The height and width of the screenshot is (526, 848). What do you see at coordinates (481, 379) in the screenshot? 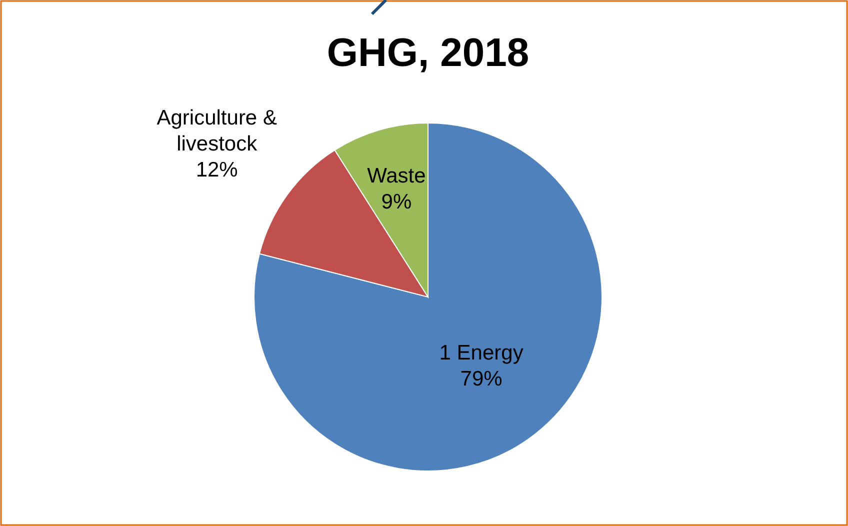
I see `data-label: 79%` at bounding box center [481, 379].